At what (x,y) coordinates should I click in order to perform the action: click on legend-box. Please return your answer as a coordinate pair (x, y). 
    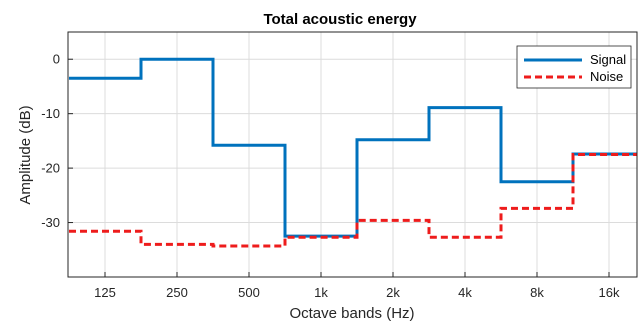
    Looking at the image, I should click on (574, 67).